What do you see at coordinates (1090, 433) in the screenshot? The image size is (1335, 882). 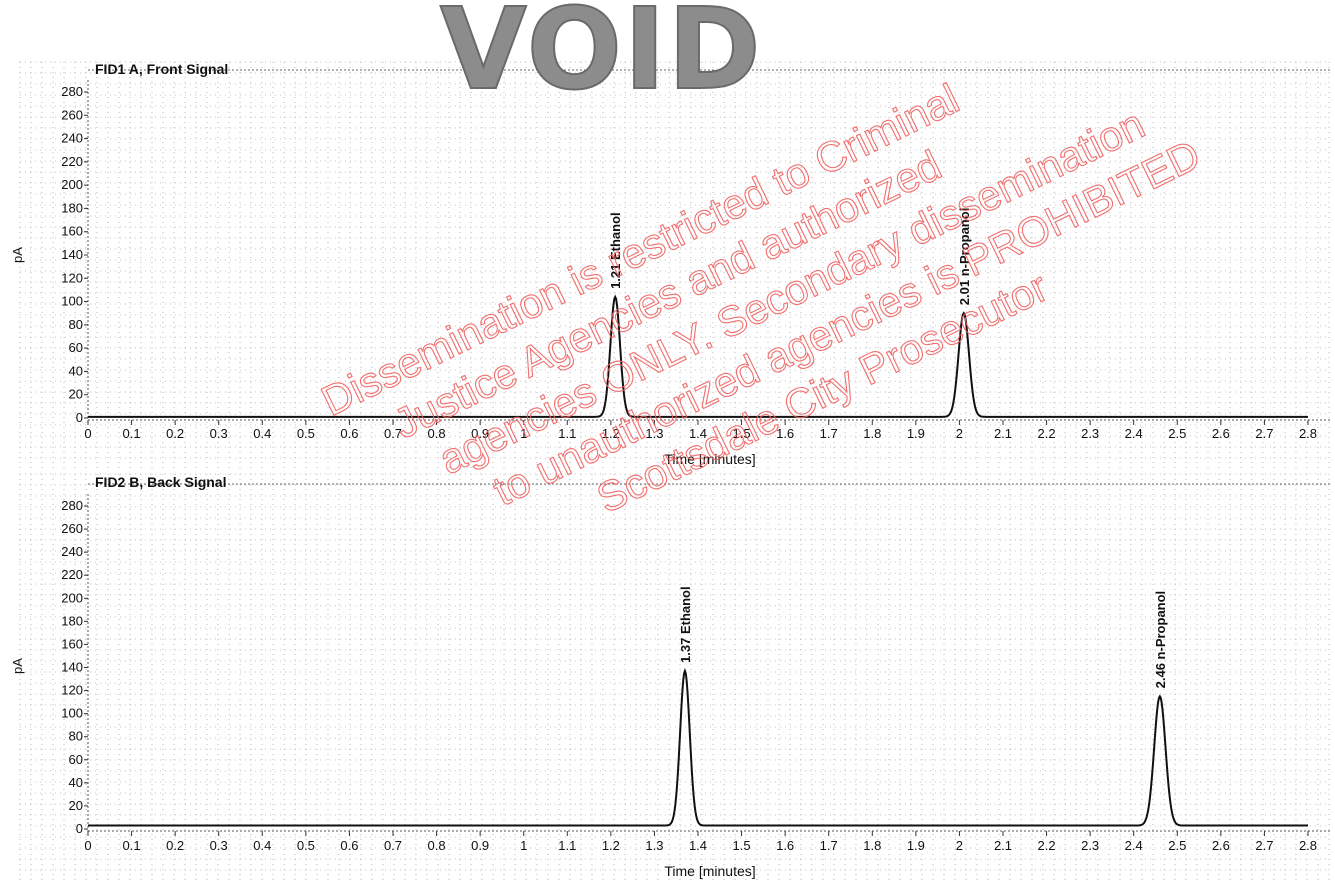 I see `x-tick-label: 2.3` at bounding box center [1090, 433].